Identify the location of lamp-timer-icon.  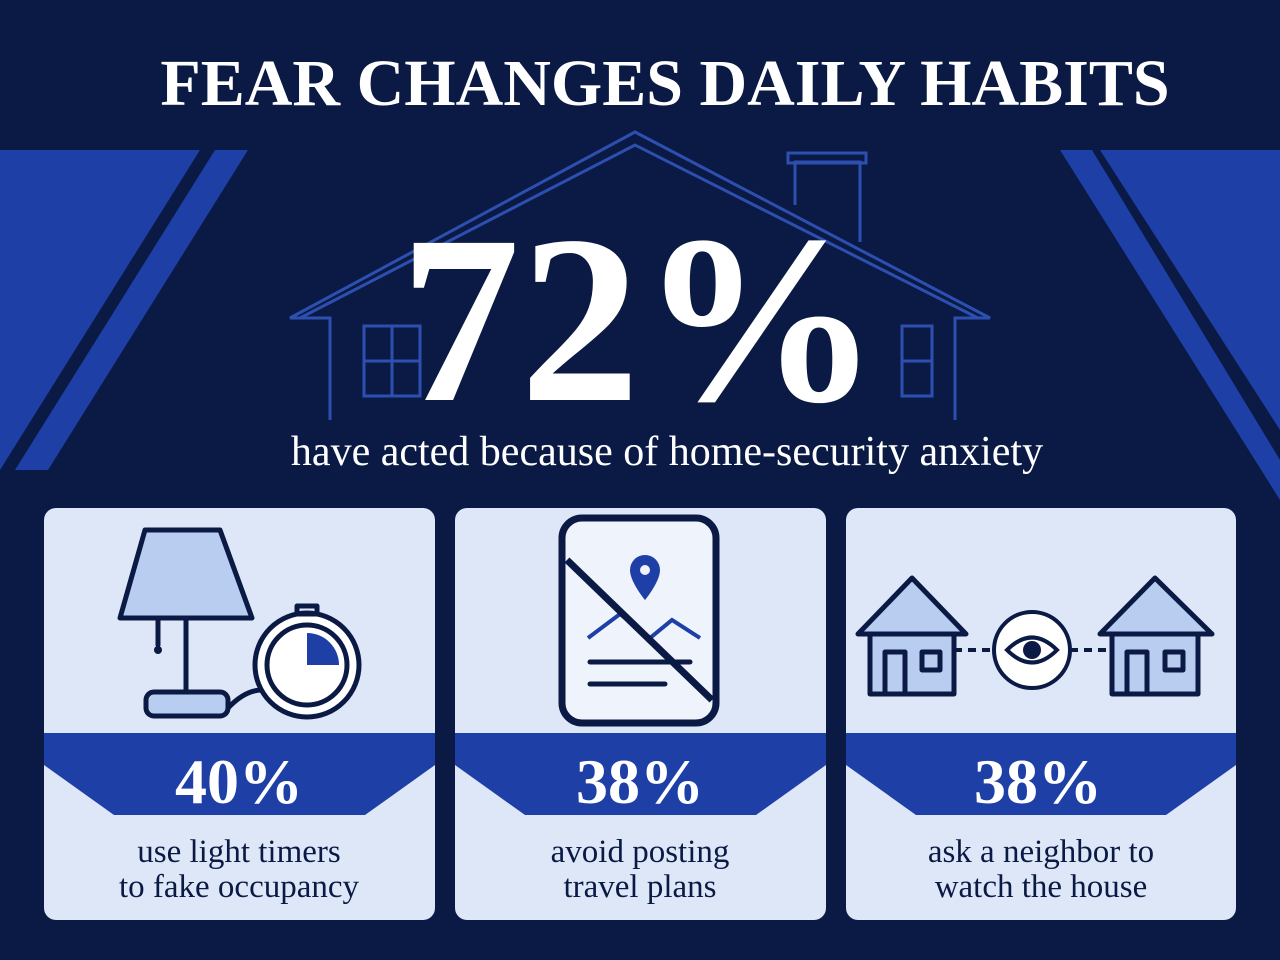
(239, 623).